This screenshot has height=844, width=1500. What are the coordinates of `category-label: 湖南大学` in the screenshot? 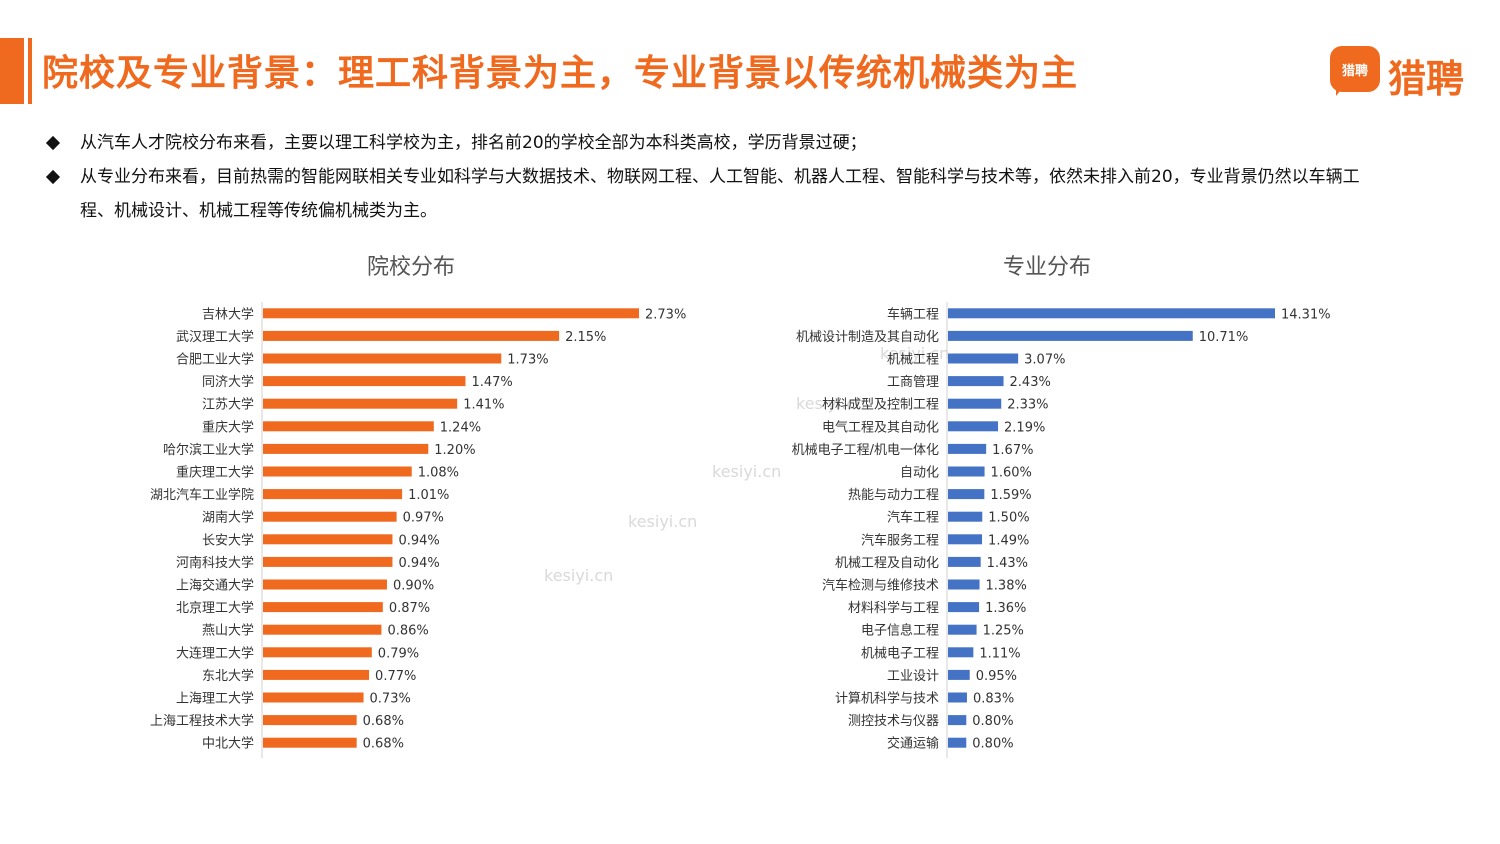 It's located at (228, 518).